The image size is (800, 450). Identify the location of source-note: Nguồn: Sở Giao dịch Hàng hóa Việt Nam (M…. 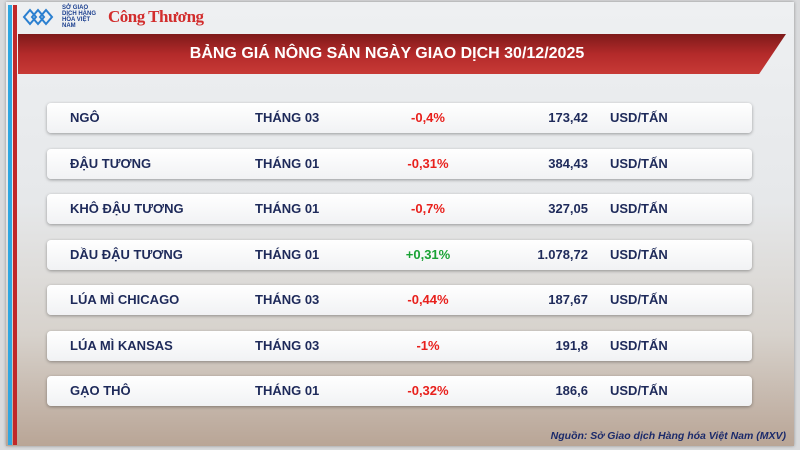
(668, 436).